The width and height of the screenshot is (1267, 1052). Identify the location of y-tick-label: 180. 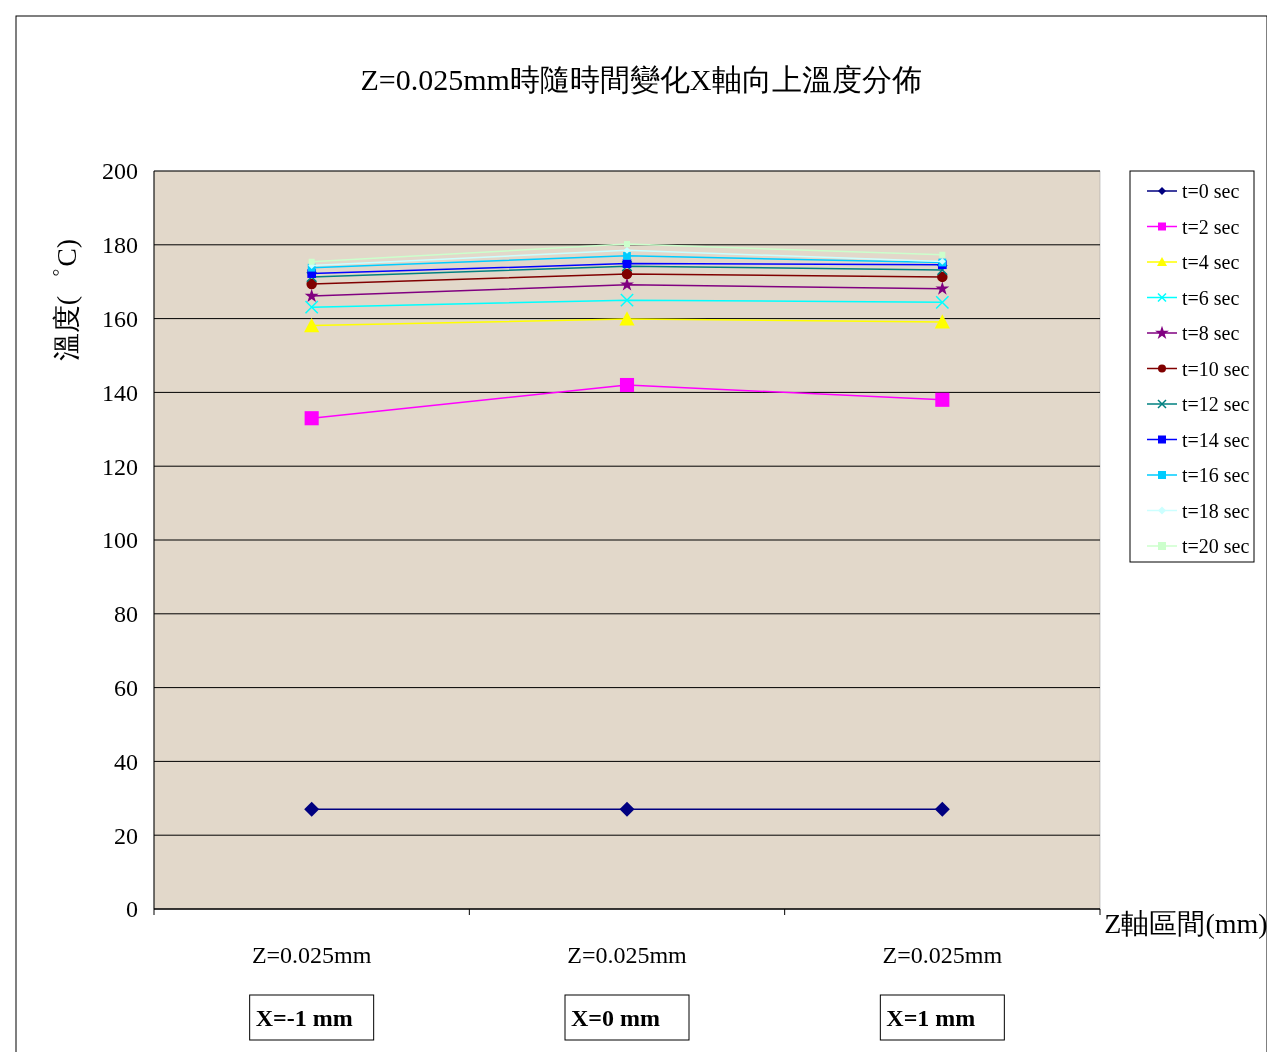
(120, 245).